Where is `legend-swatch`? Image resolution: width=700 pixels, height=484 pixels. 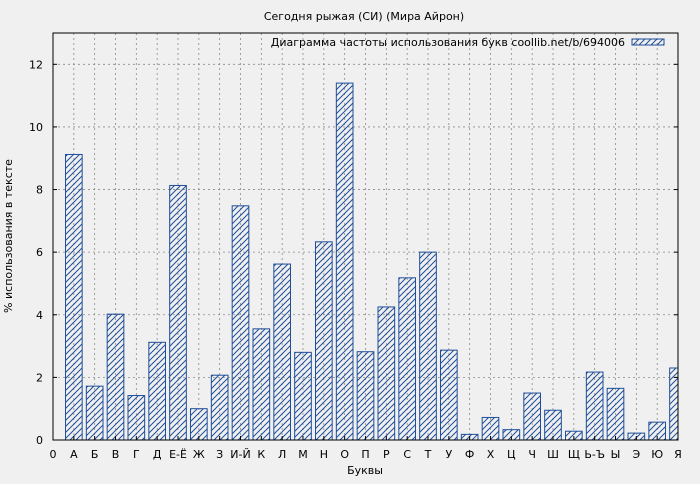 legend-swatch is located at coordinates (648, 42).